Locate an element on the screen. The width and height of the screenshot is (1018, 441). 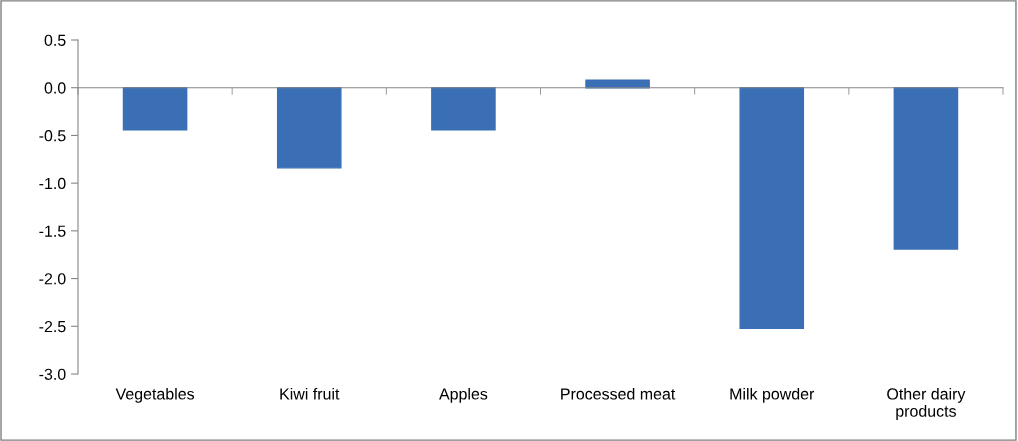
y-tick-label: -1.0 is located at coordinates (52, 183).